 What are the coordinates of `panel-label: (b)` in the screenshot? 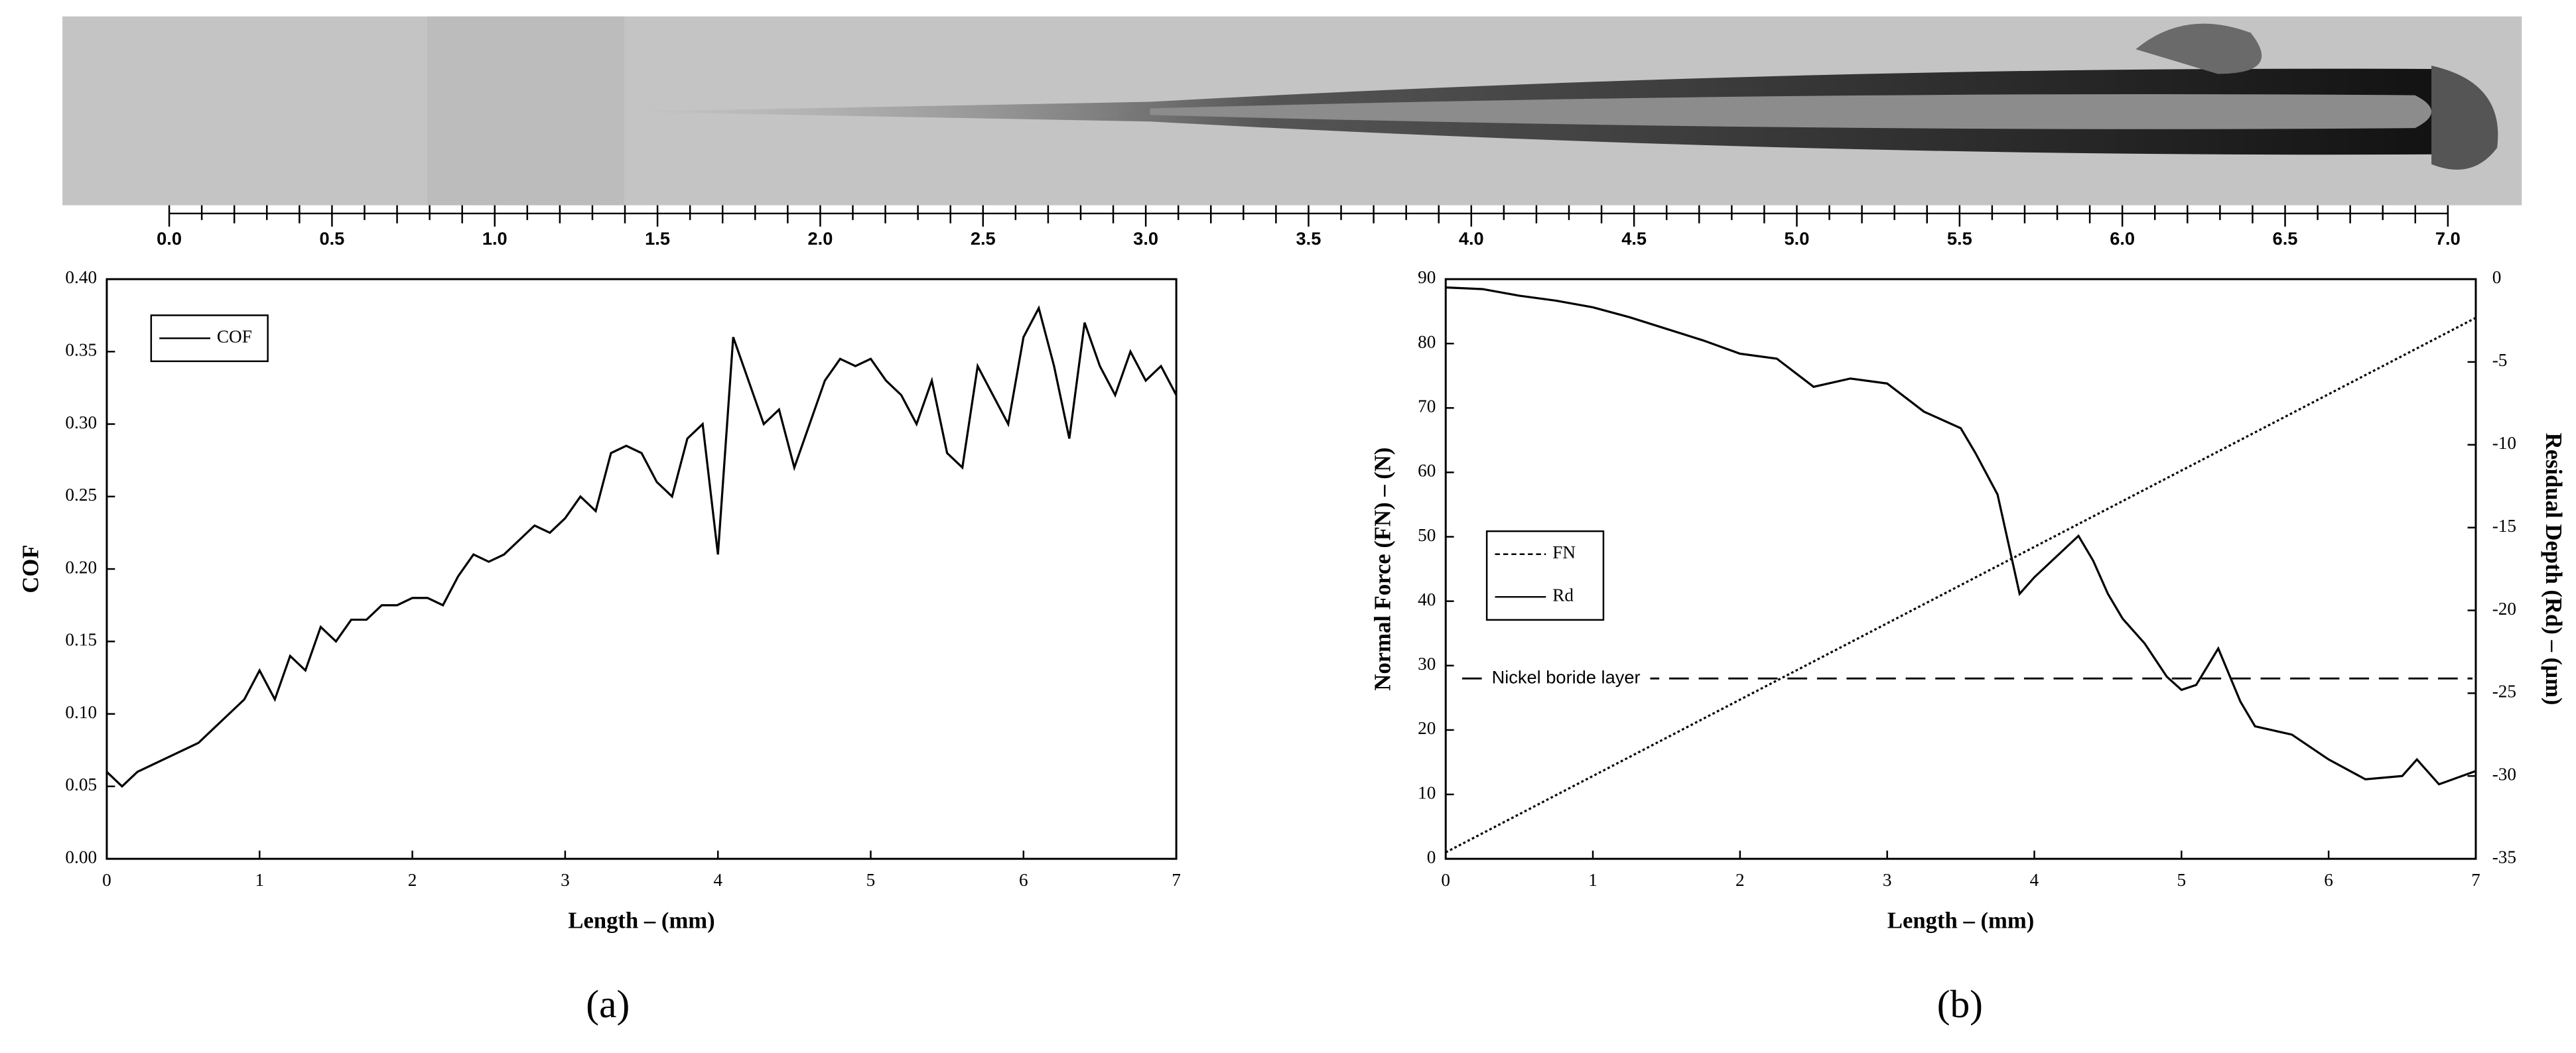 It's located at (1960, 1004).